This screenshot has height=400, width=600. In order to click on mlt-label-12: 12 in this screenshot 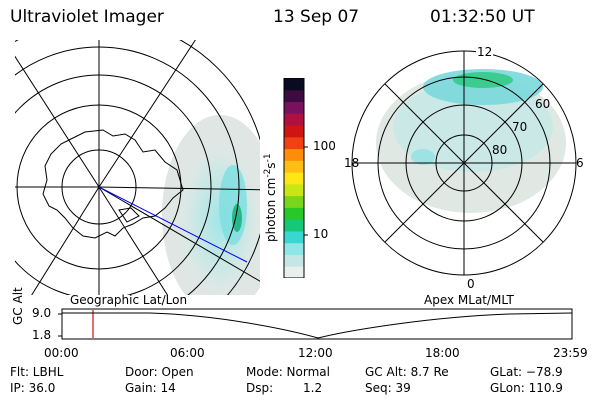, I will do `click(485, 52)`.